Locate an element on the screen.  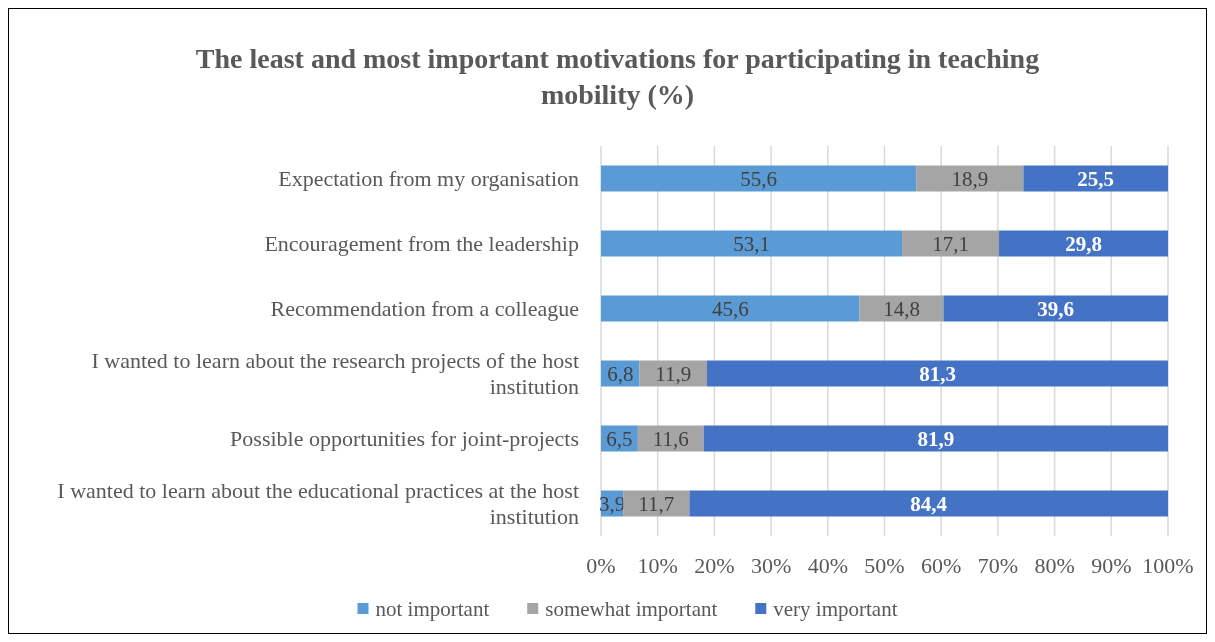
data-label: 53,1 is located at coordinates (751, 243).